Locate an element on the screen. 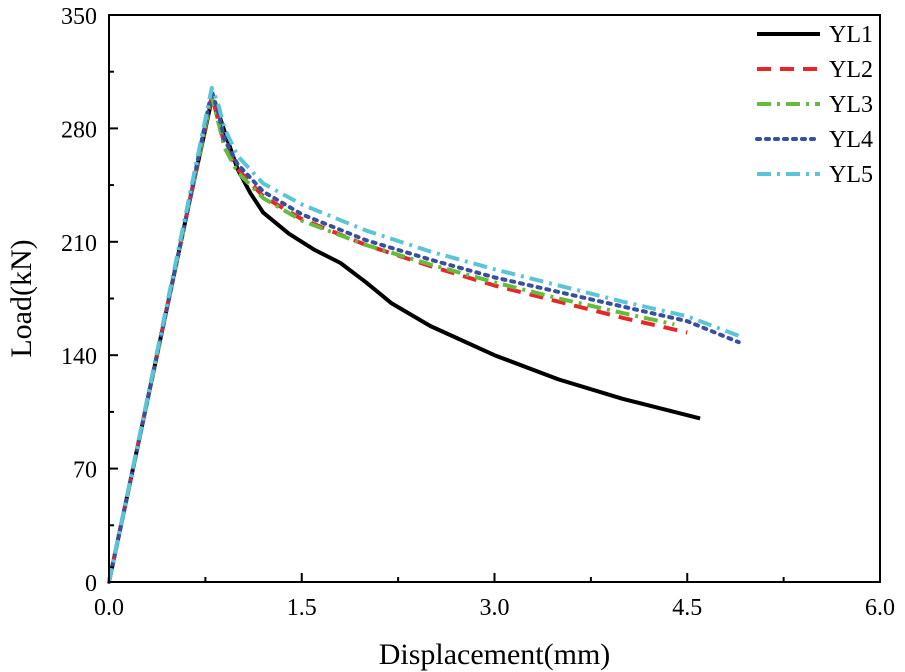  x-axis-label: Displacement(mm) is located at coordinates (495, 654).